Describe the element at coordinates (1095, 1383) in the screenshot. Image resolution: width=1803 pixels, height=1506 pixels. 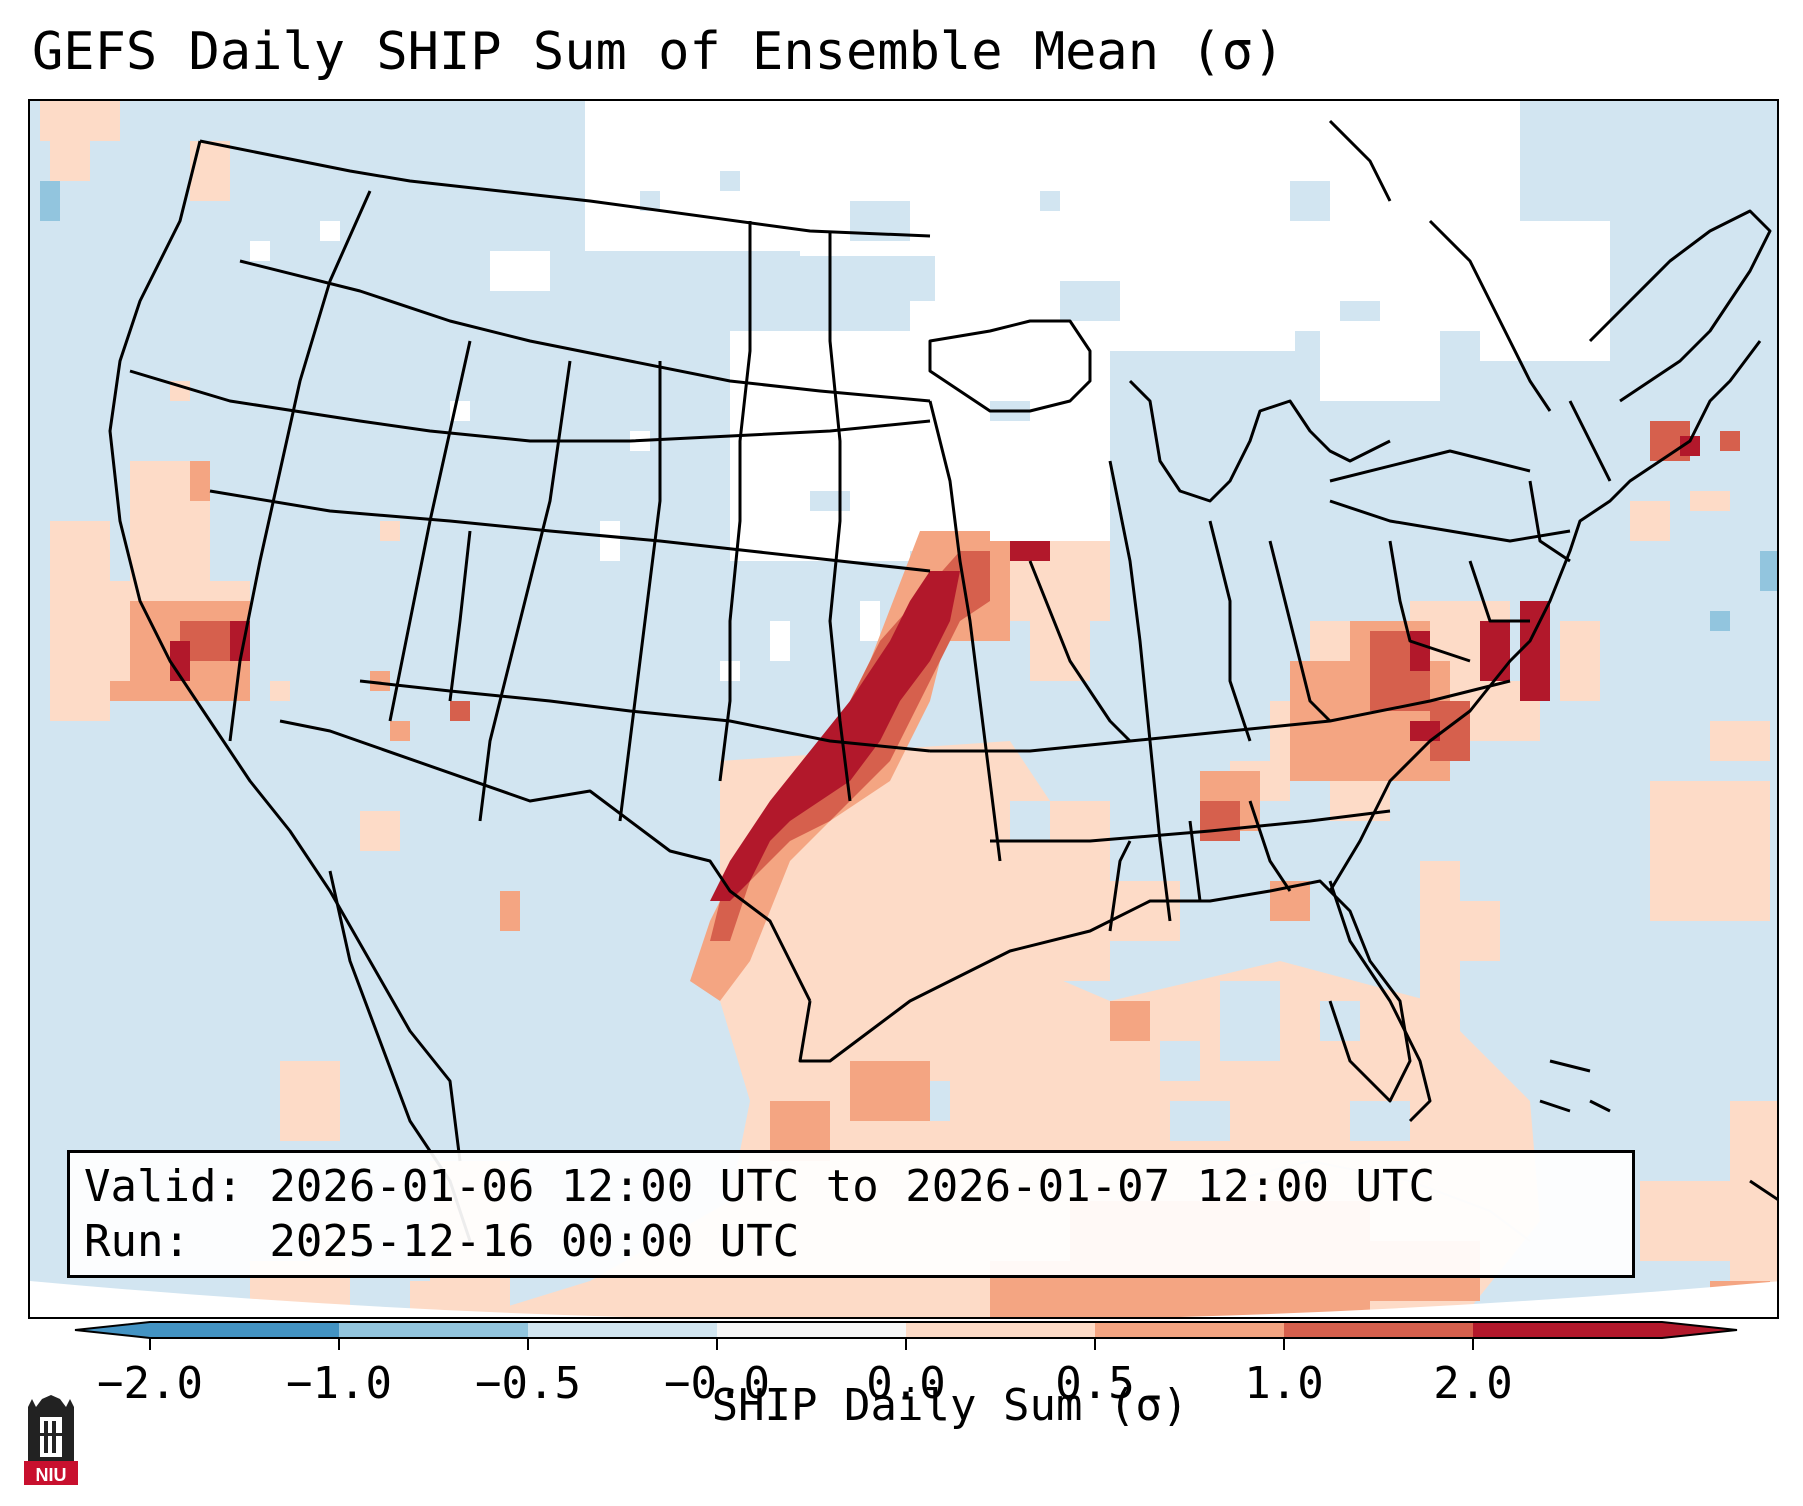
I see `colorbar-tick-label: 0.5` at that location.